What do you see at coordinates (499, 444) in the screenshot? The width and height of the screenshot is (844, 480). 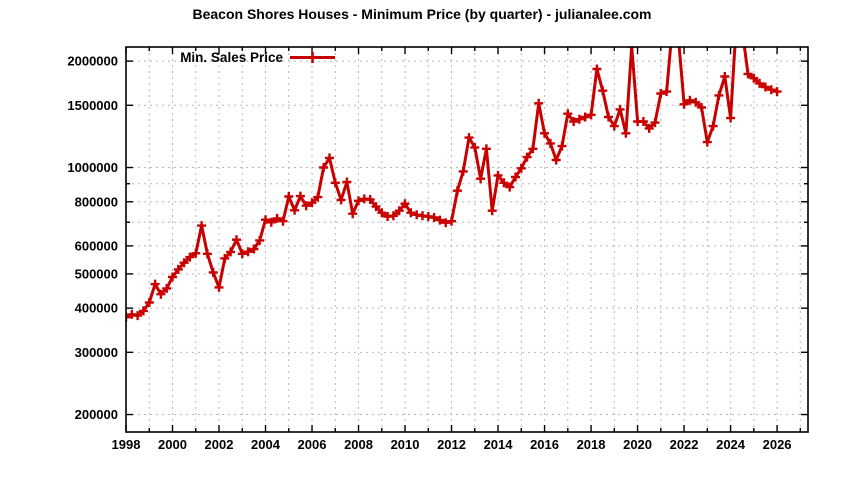 I see `x-tick-label: 2014` at bounding box center [499, 444].